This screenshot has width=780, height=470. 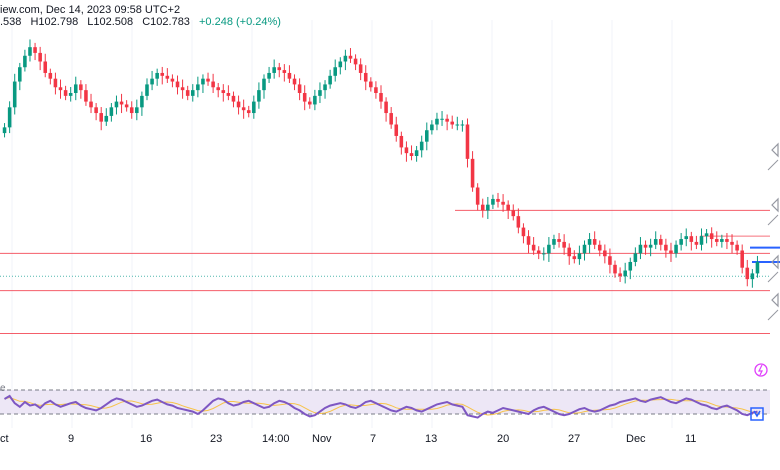 I want to click on rsi-marker-check, so click(x=757, y=414).